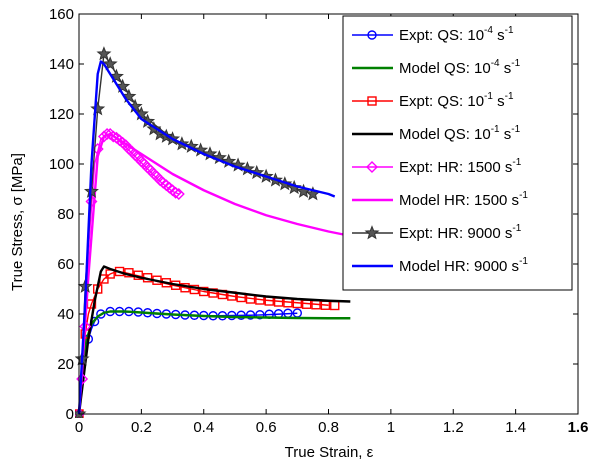 The image size is (597, 468). Describe the element at coordinates (17, 222) in the screenshot. I see `y-axis-title: True Stress, σ [MPa]` at that location.